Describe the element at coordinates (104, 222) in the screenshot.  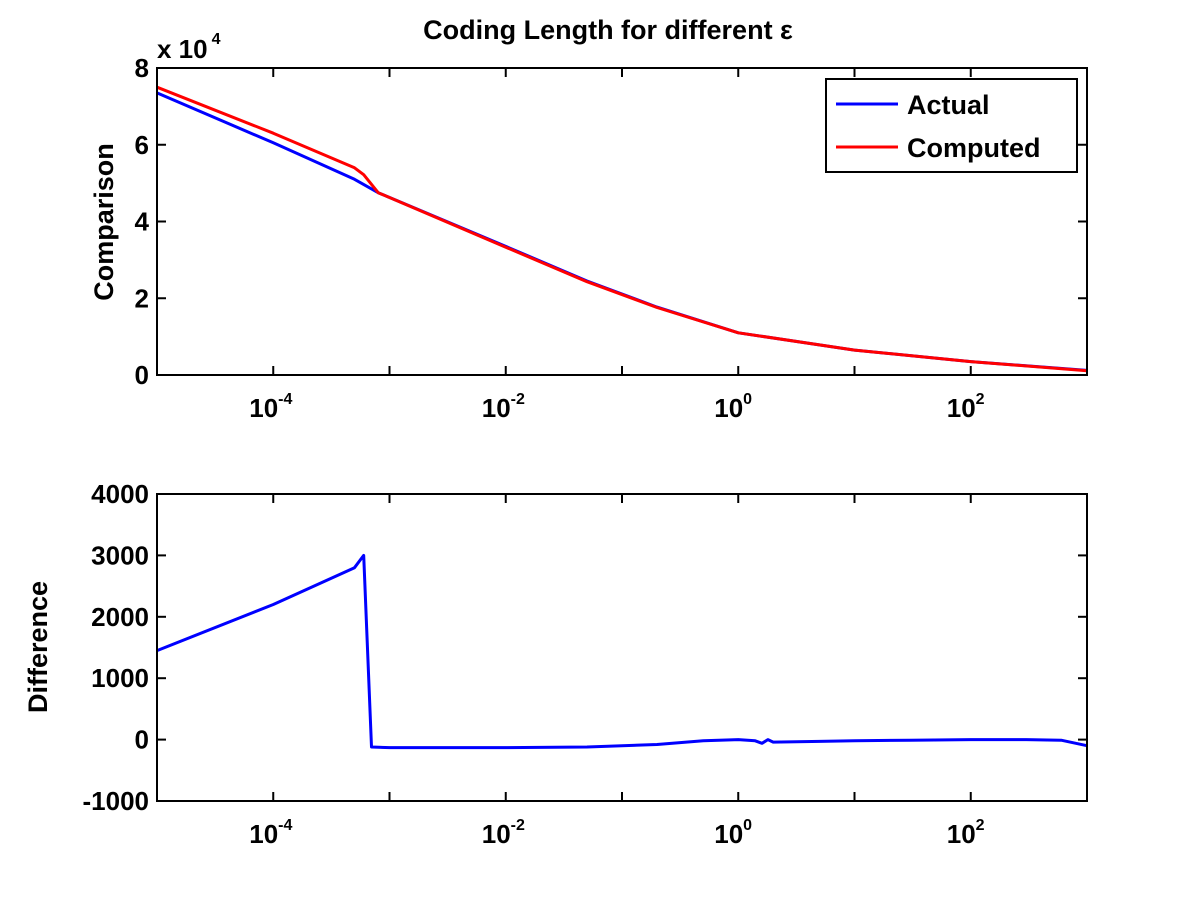
I see `y-axis-label-comparison: Comparison` at that location.